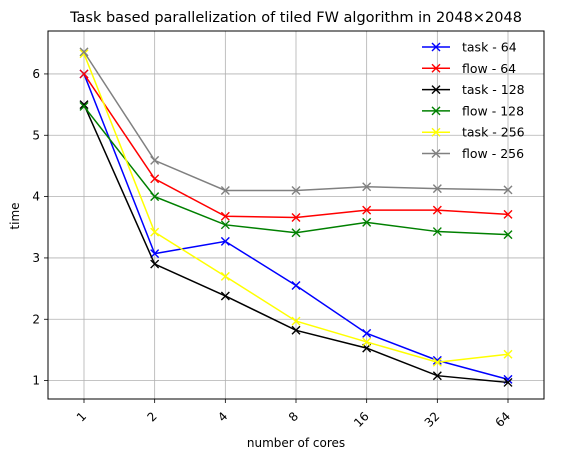 This screenshot has height=461, width=567. Describe the element at coordinates (493, 110) in the screenshot. I see `legend-label: flow - 128` at that location.